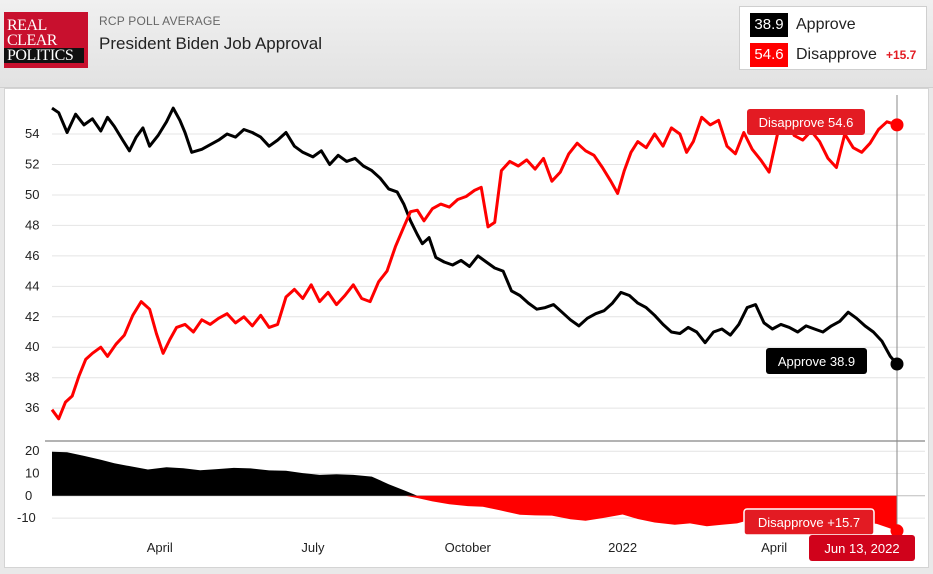 Image resolution: width=933 pixels, height=574 pixels. What do you see at coordinates (769, 55) in the screenshot?
I see `legend-disapprove-value: 54.6` at bounding box center [769, 55].